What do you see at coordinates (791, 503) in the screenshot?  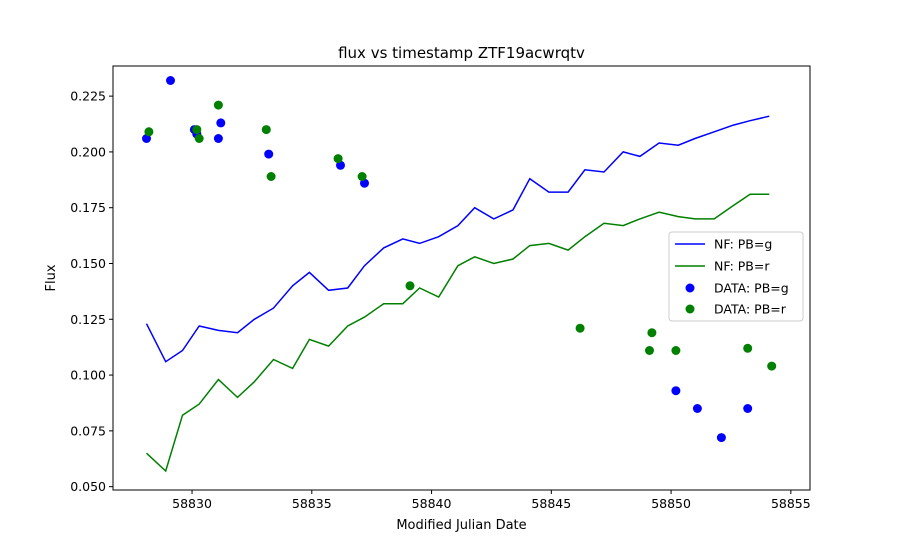 I see `x-tick-label: 58855` at bounding box center [791, 503].